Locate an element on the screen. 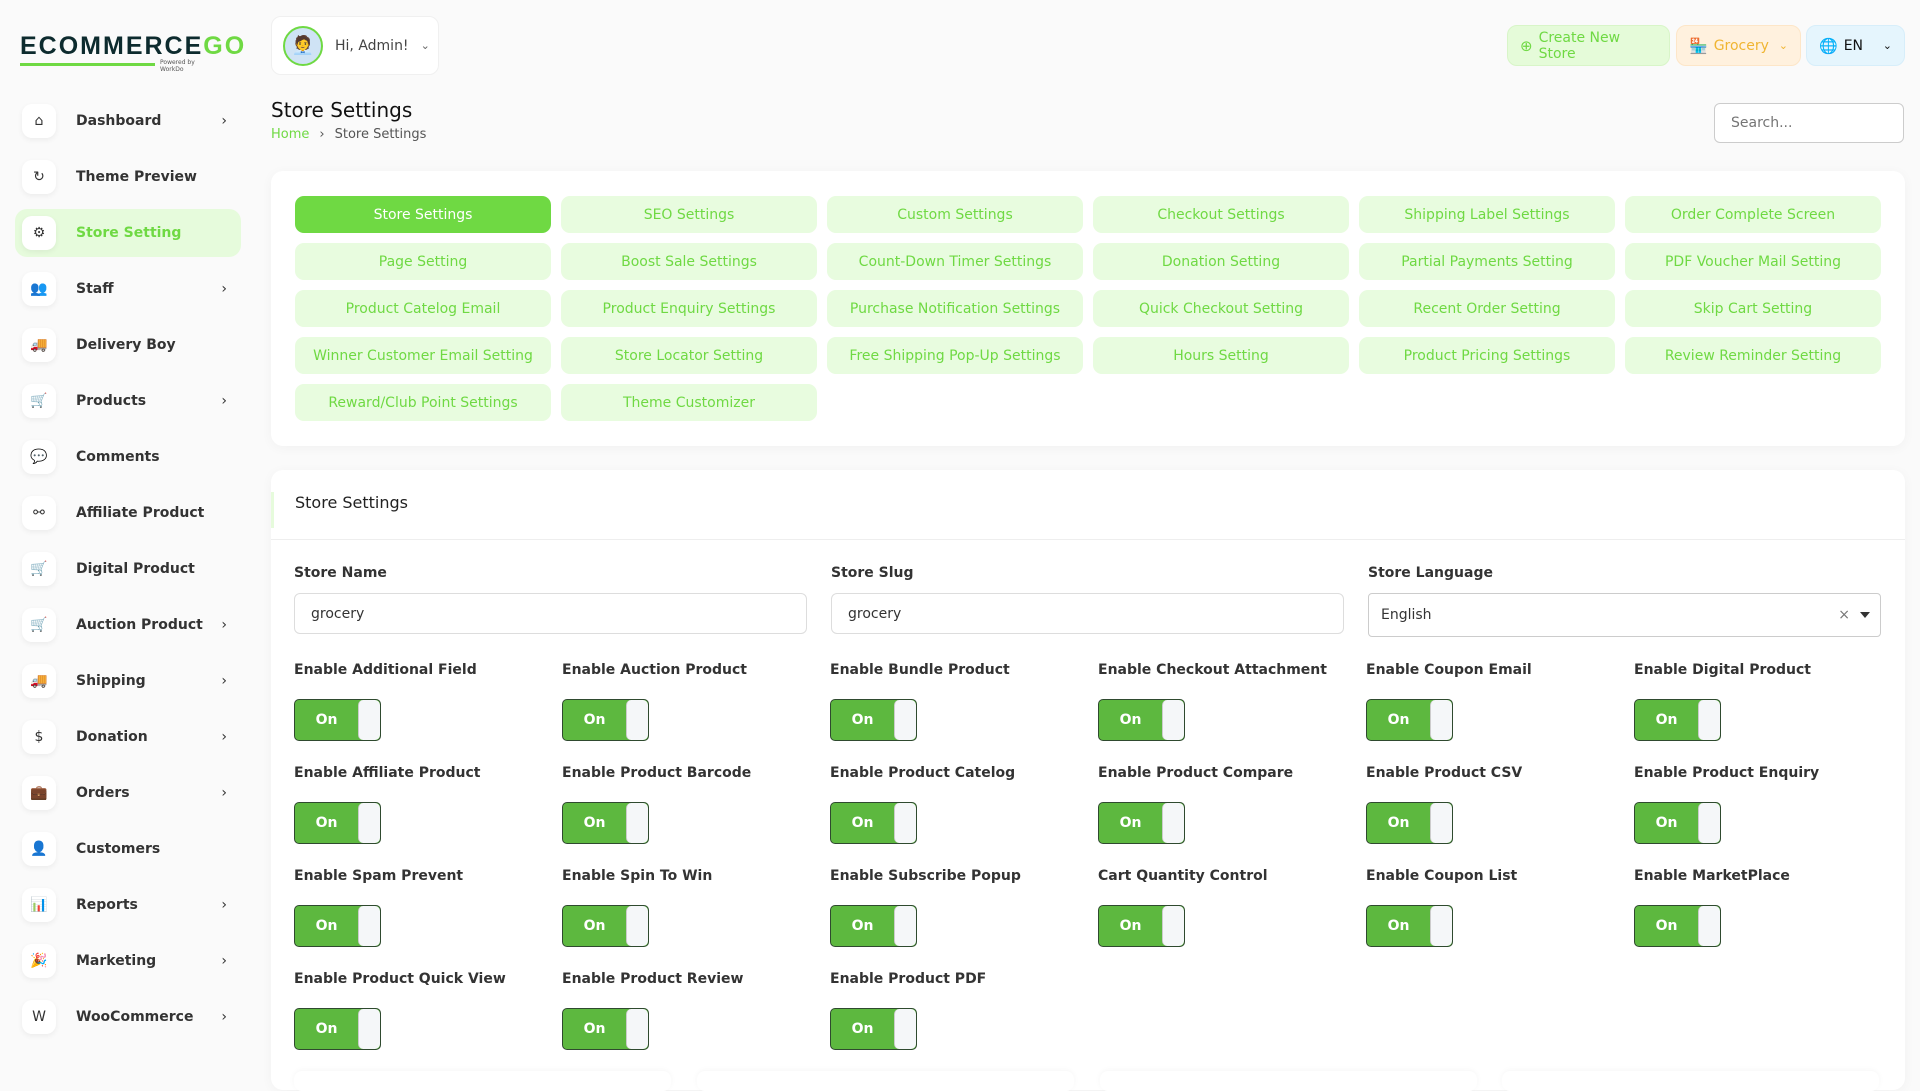 The width and height of the screenshot is (1920, 1091). toggle-enable-product-compare: On is located at coordinates (1141, 823).